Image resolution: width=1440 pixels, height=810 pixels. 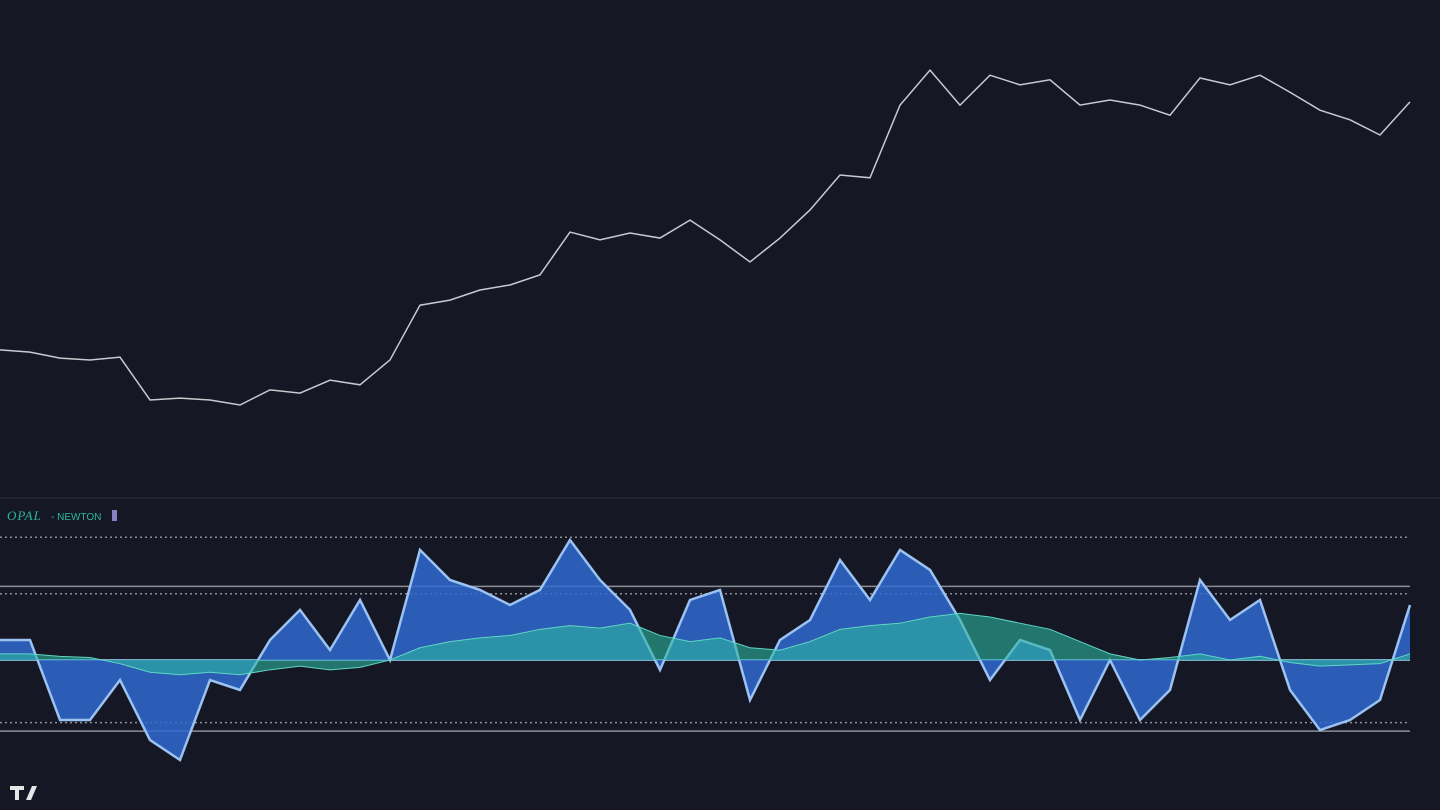 I want to click on indicator-icon, so click(x=114, y=515).